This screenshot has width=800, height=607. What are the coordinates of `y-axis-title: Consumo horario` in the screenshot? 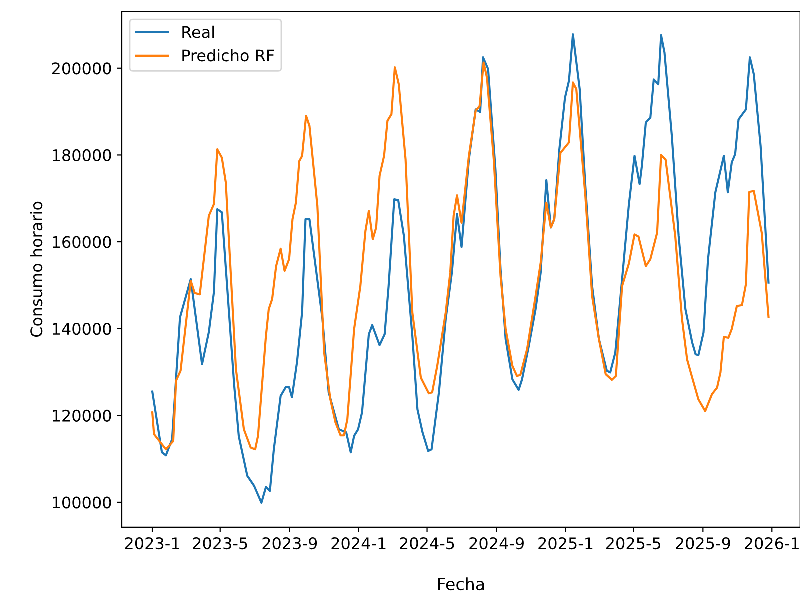 It's located at (36, 270).